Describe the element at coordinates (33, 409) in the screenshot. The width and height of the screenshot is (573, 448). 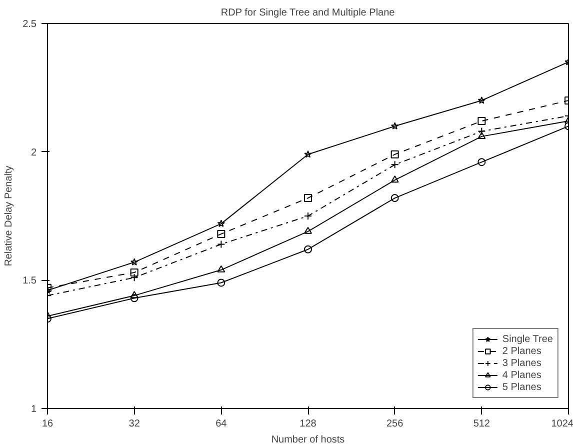
I see `y-tick-label: 1` at that location.